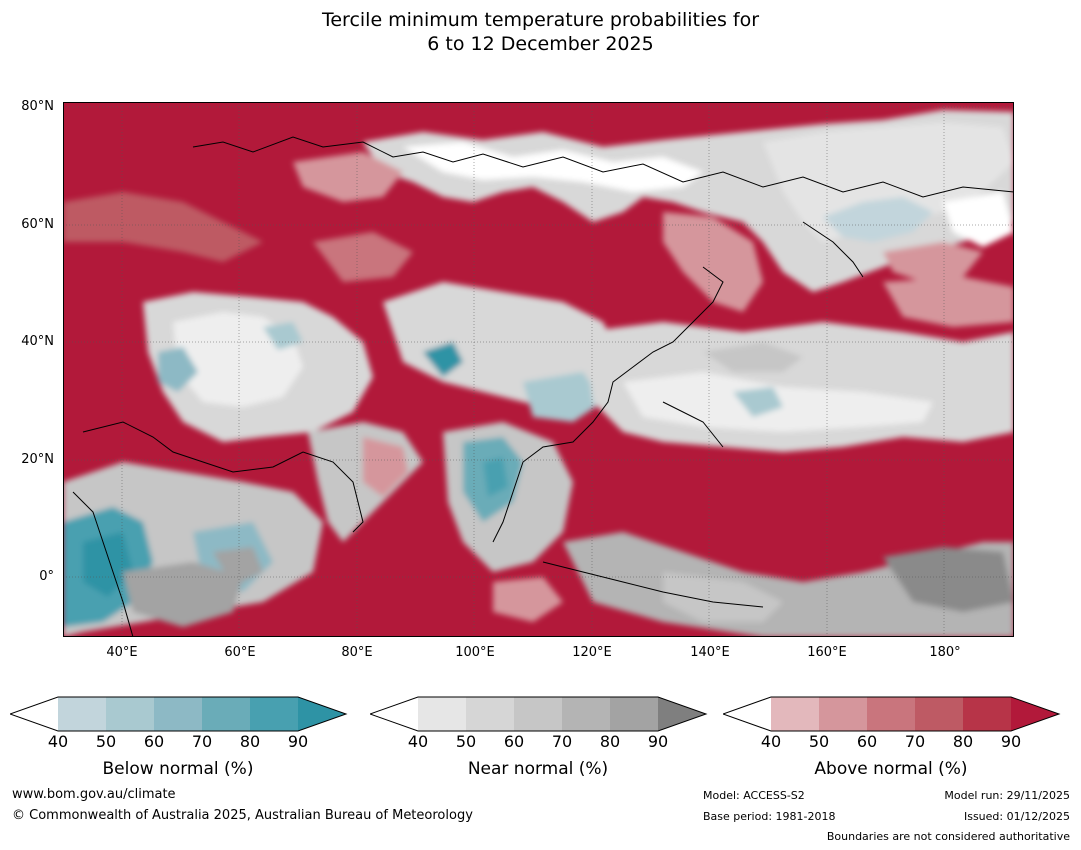  I want to click on lat-label-80n: 80°N, so click(37, 106).